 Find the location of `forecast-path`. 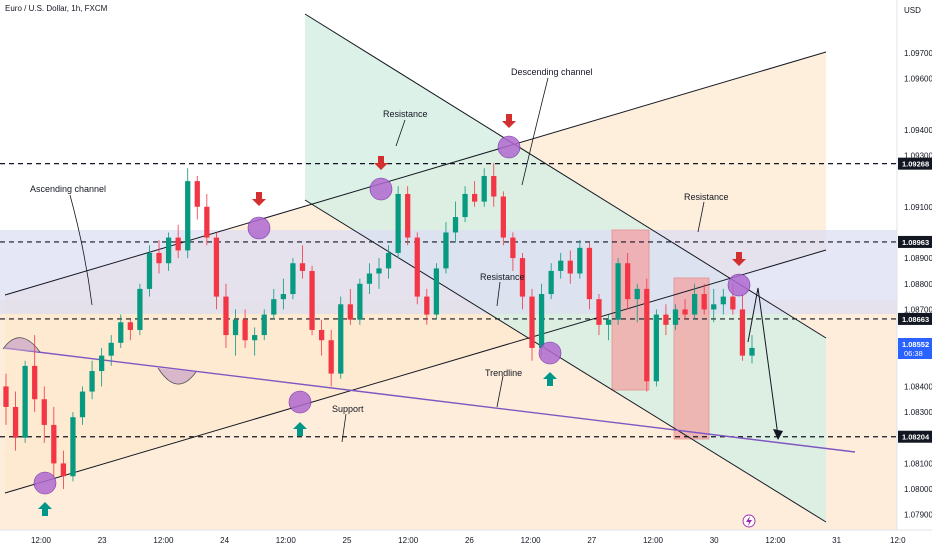

forecast-path is located at coordinates (763, 362).